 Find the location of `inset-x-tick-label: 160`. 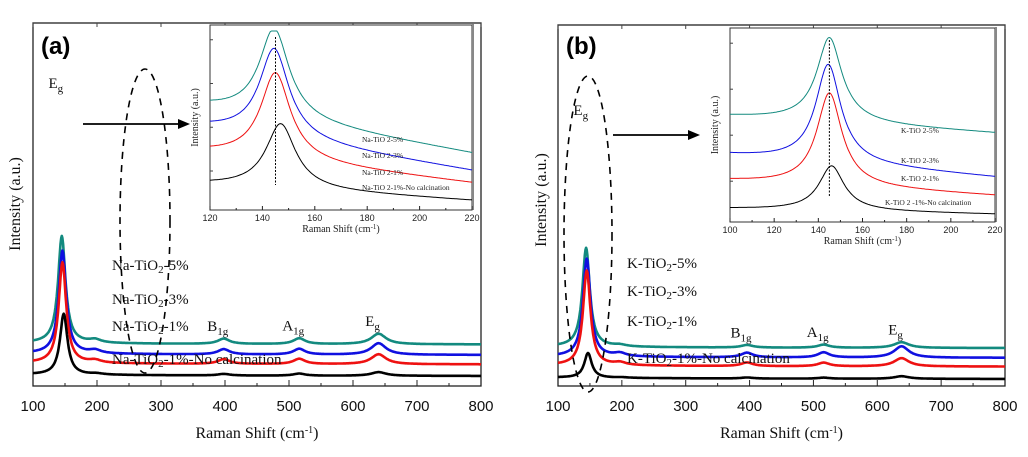

inset-x-tick-label: 160 is located at coordinates (314, 218).